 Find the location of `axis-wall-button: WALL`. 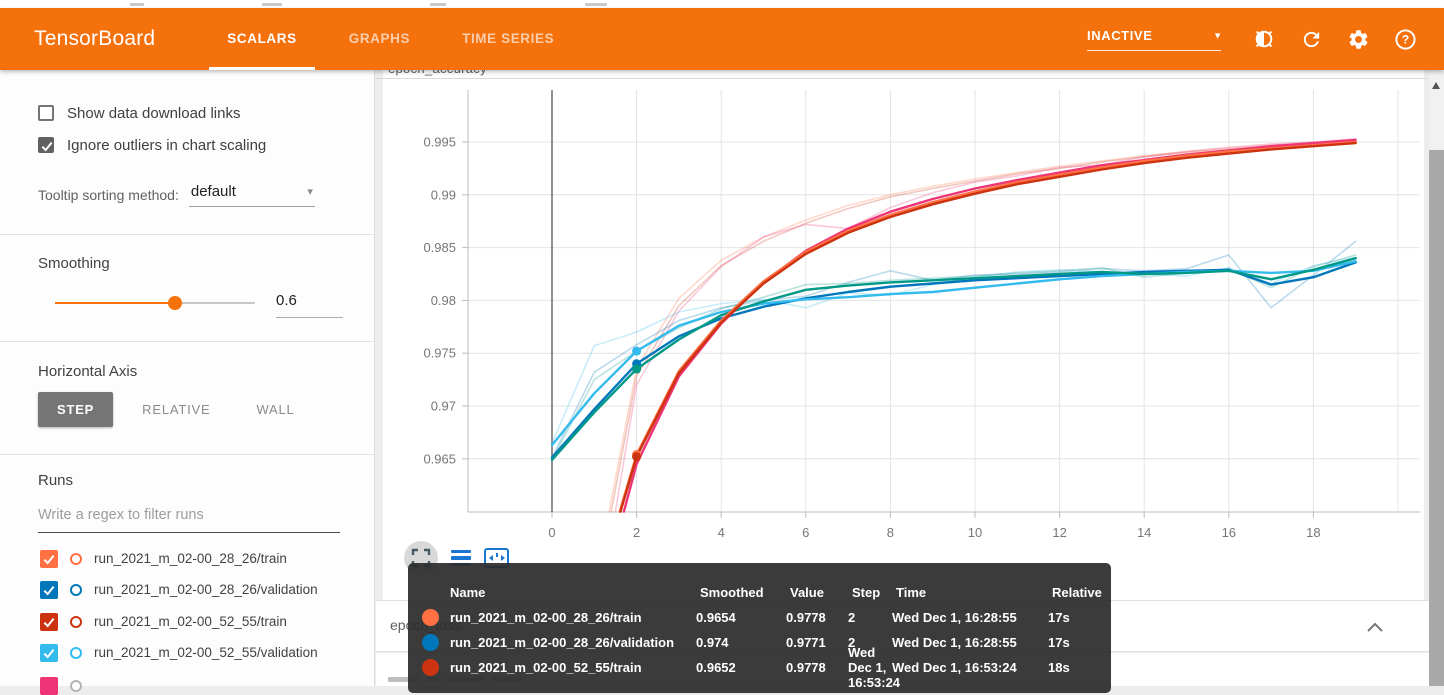

axis-wall-button: WALL is located at coordinates (275, 409).